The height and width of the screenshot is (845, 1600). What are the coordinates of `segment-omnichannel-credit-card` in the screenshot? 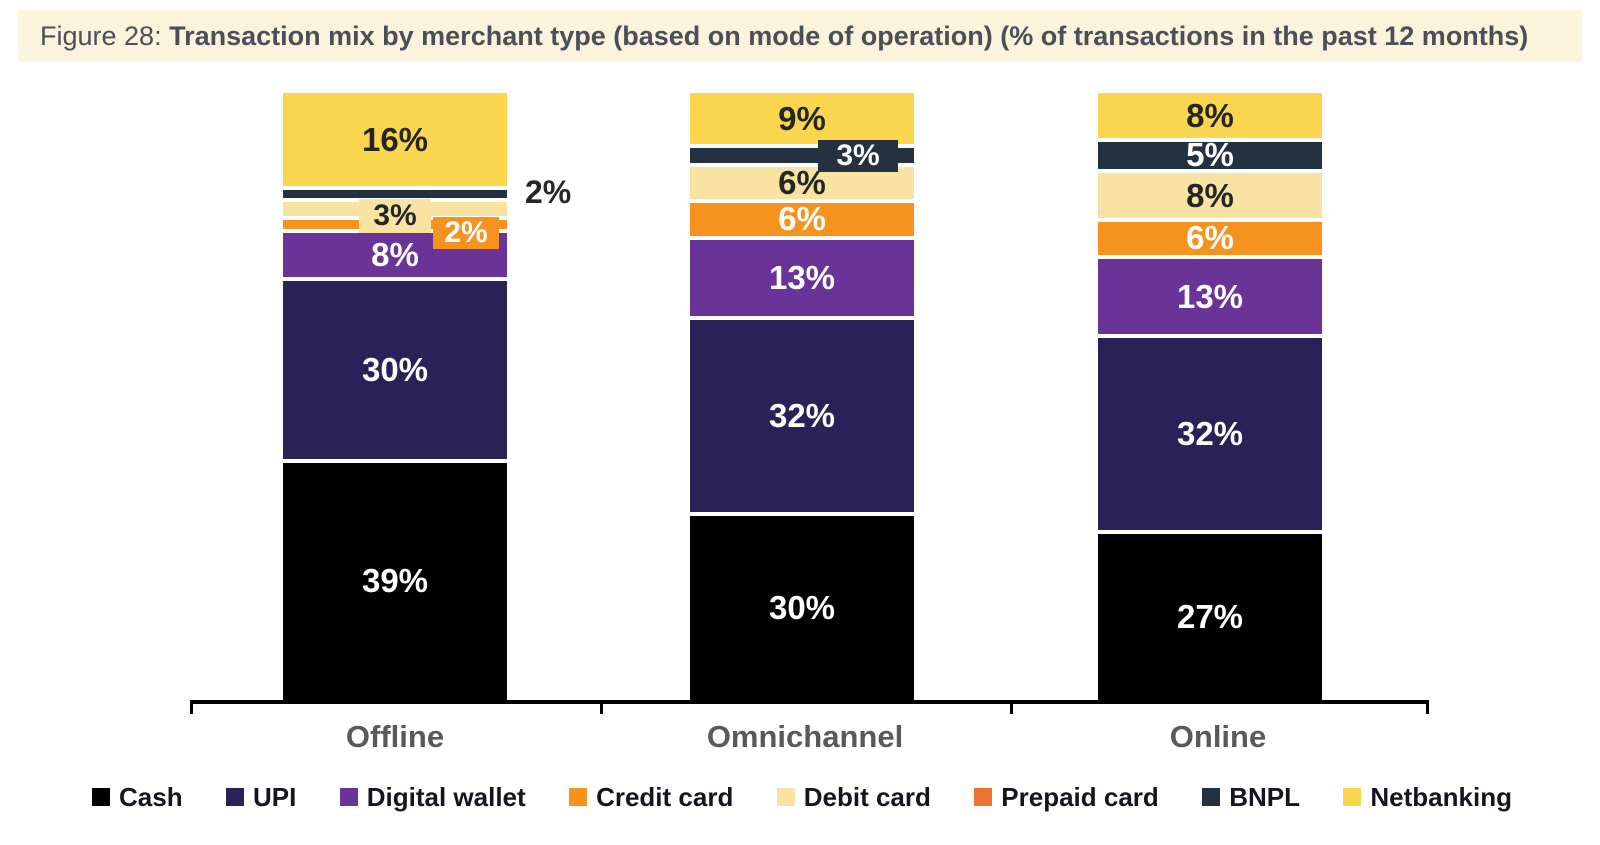 It's located at (802, 220).